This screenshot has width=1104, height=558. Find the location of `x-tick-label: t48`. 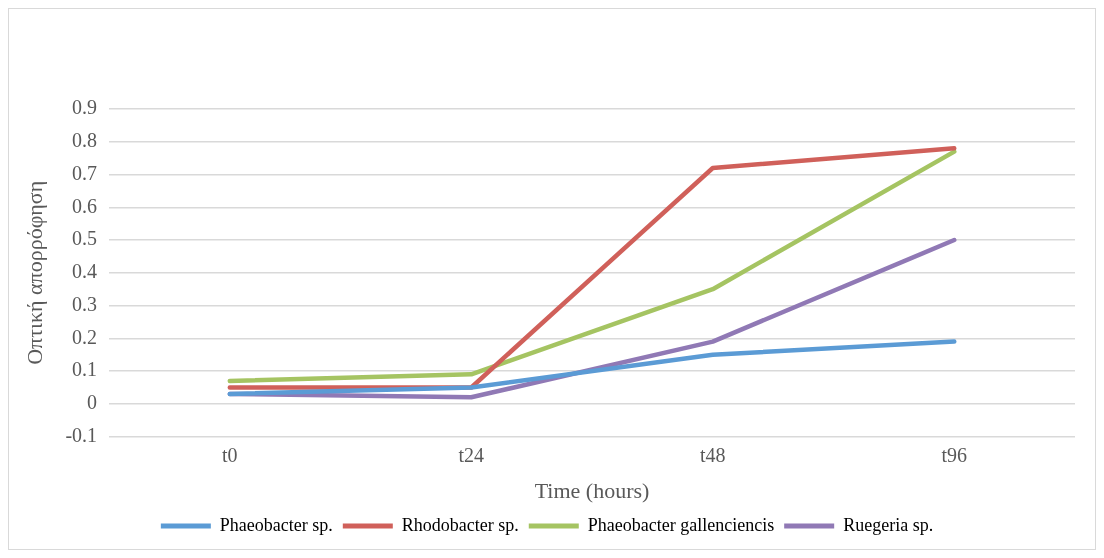

x-tick-label: t48 is located at coordinates (712, 454).